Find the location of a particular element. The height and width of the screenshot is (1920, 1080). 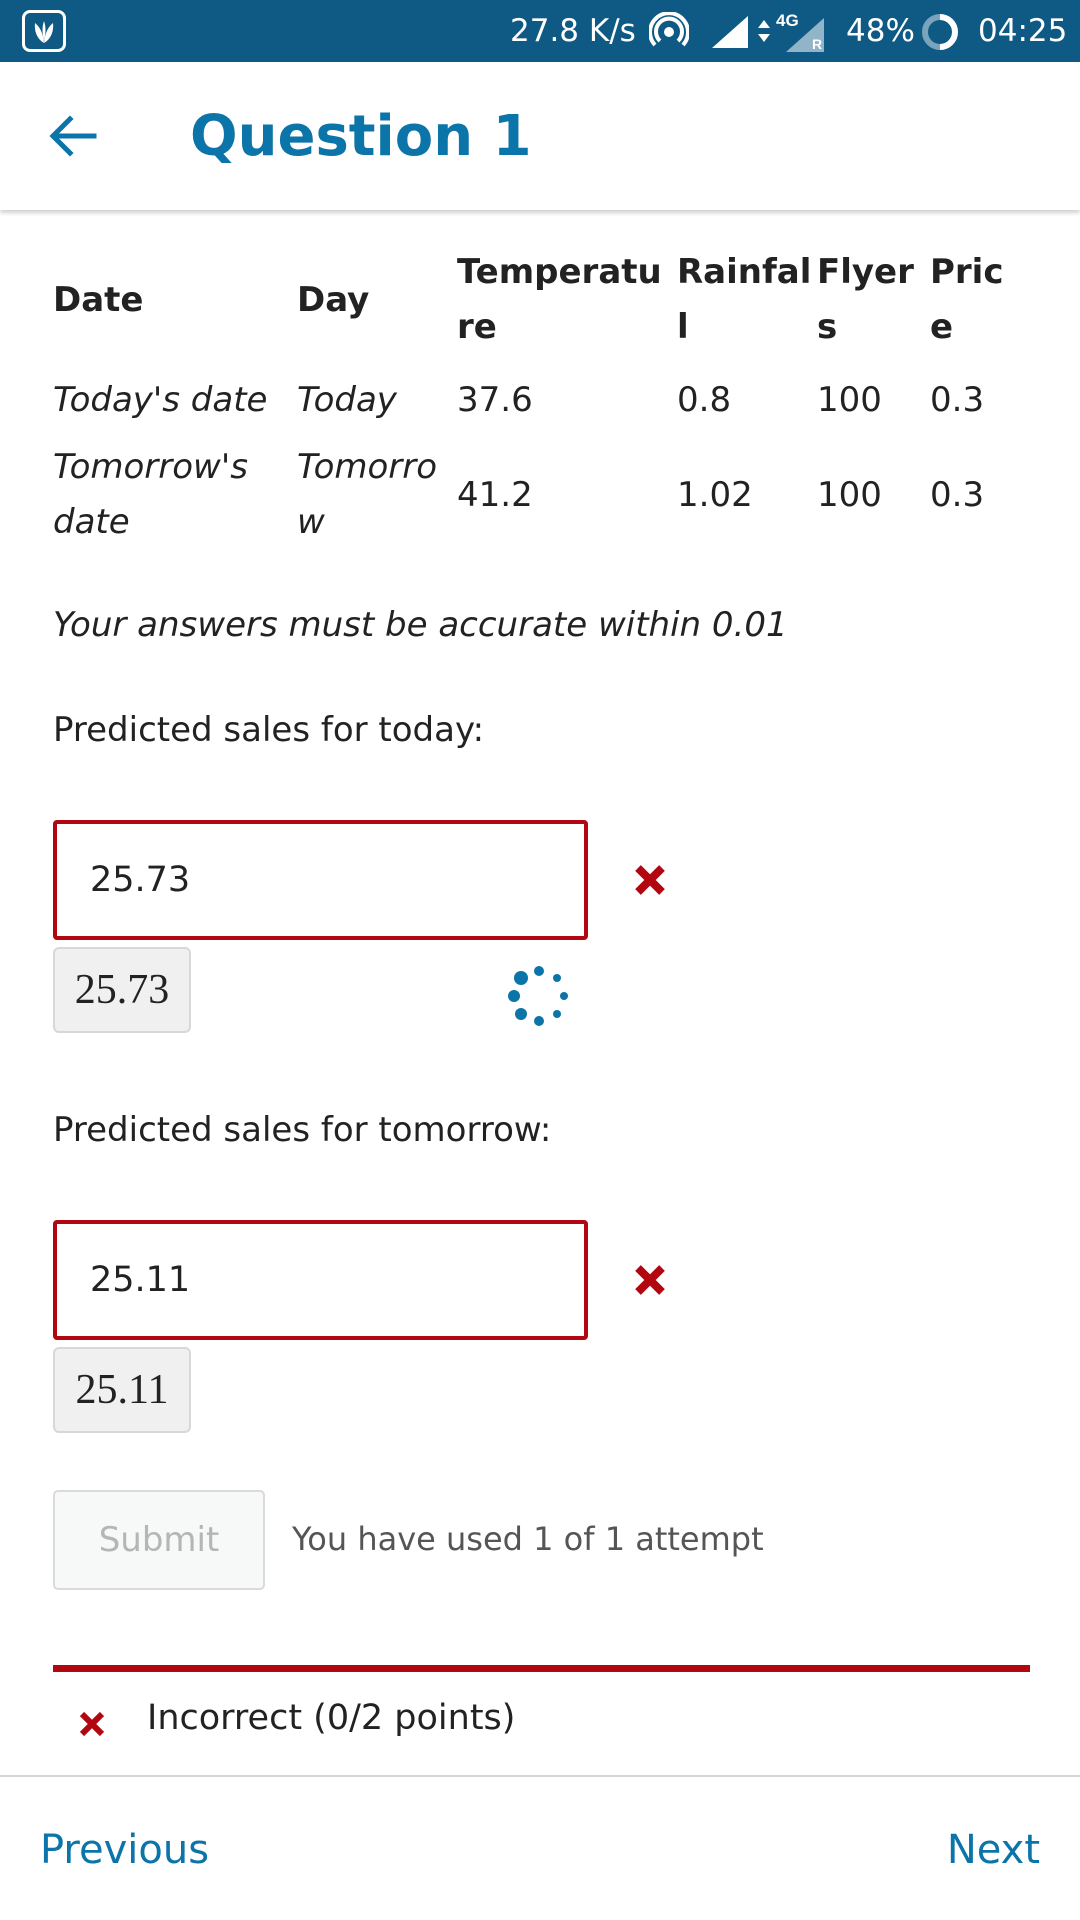

answer-preview-today: 25.73 is located at coordinates (122, 990).